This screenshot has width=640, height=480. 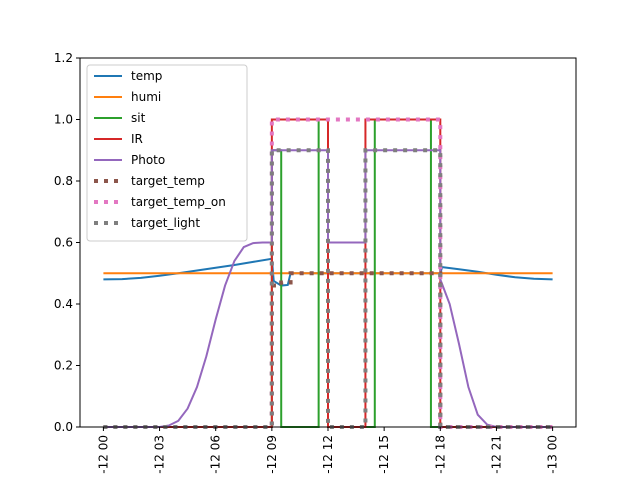 What do you see at coordinates (146, 76) in the screenshot?
I see `legend-label-temp: temp` at bounding box center [146, 76].